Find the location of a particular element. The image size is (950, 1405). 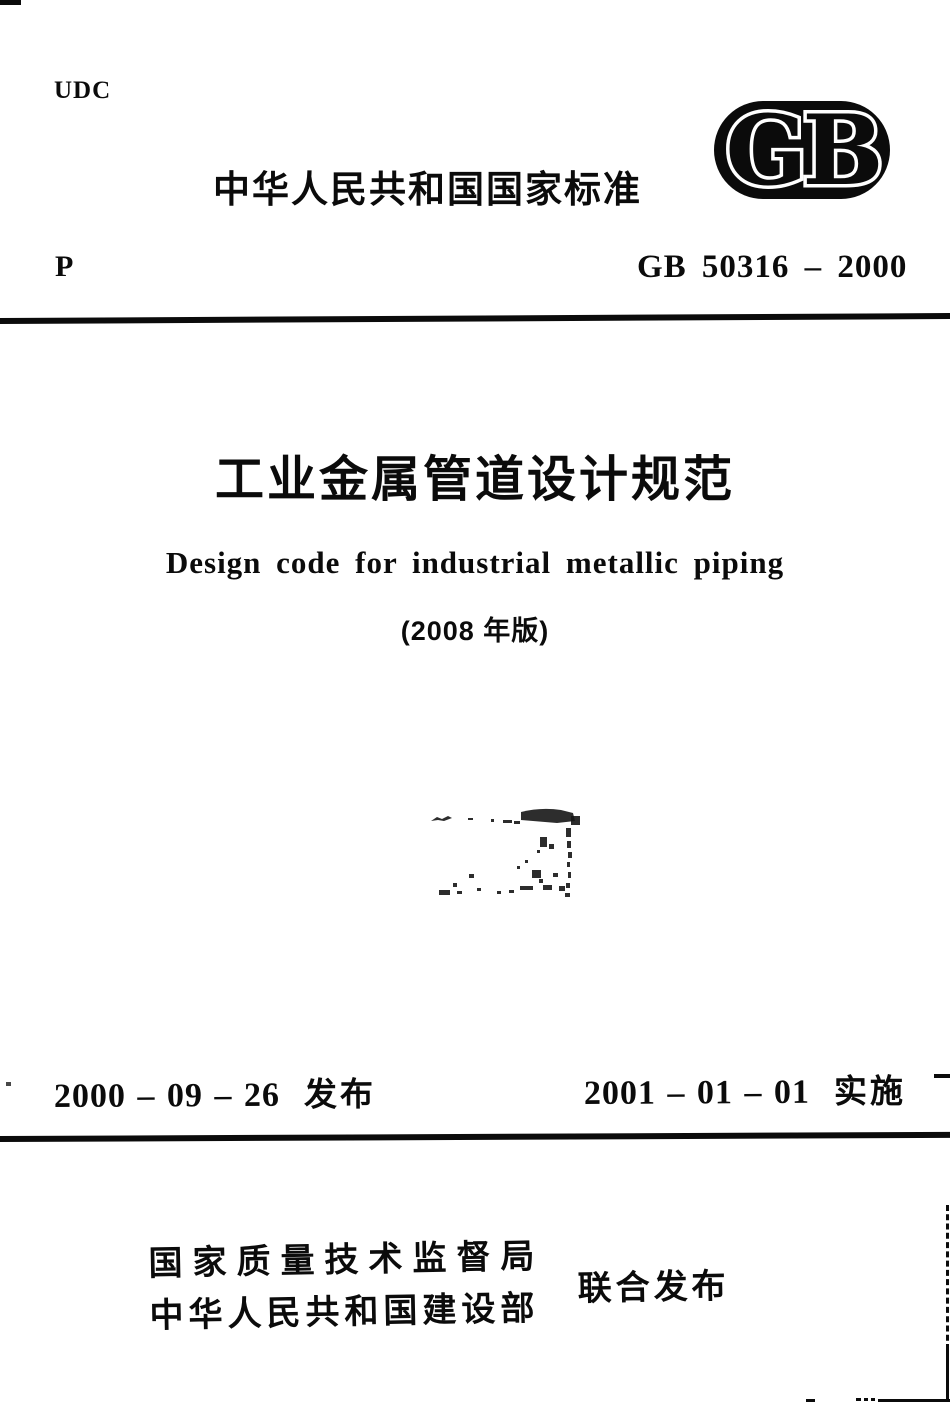

issue-date: 2000 – 09 – 26 is located at coordinates (166, 1095).